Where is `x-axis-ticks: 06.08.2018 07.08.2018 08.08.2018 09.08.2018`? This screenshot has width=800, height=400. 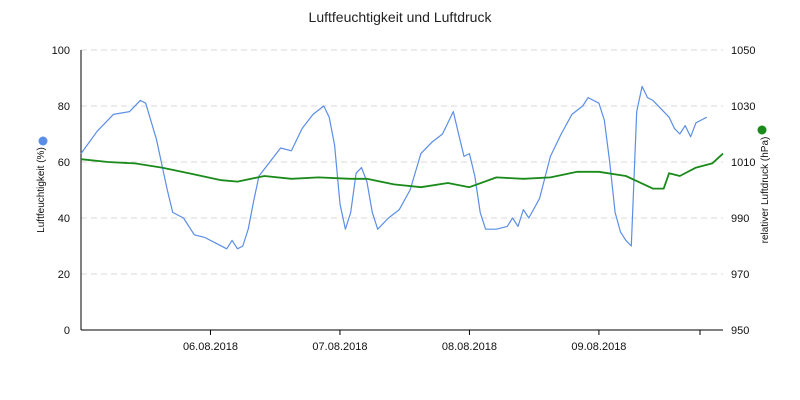
x-axis-ticks: 06.08.2018 07.08.2018 08.08.2018 09.08.2018 is located at coordinates (442, 341).